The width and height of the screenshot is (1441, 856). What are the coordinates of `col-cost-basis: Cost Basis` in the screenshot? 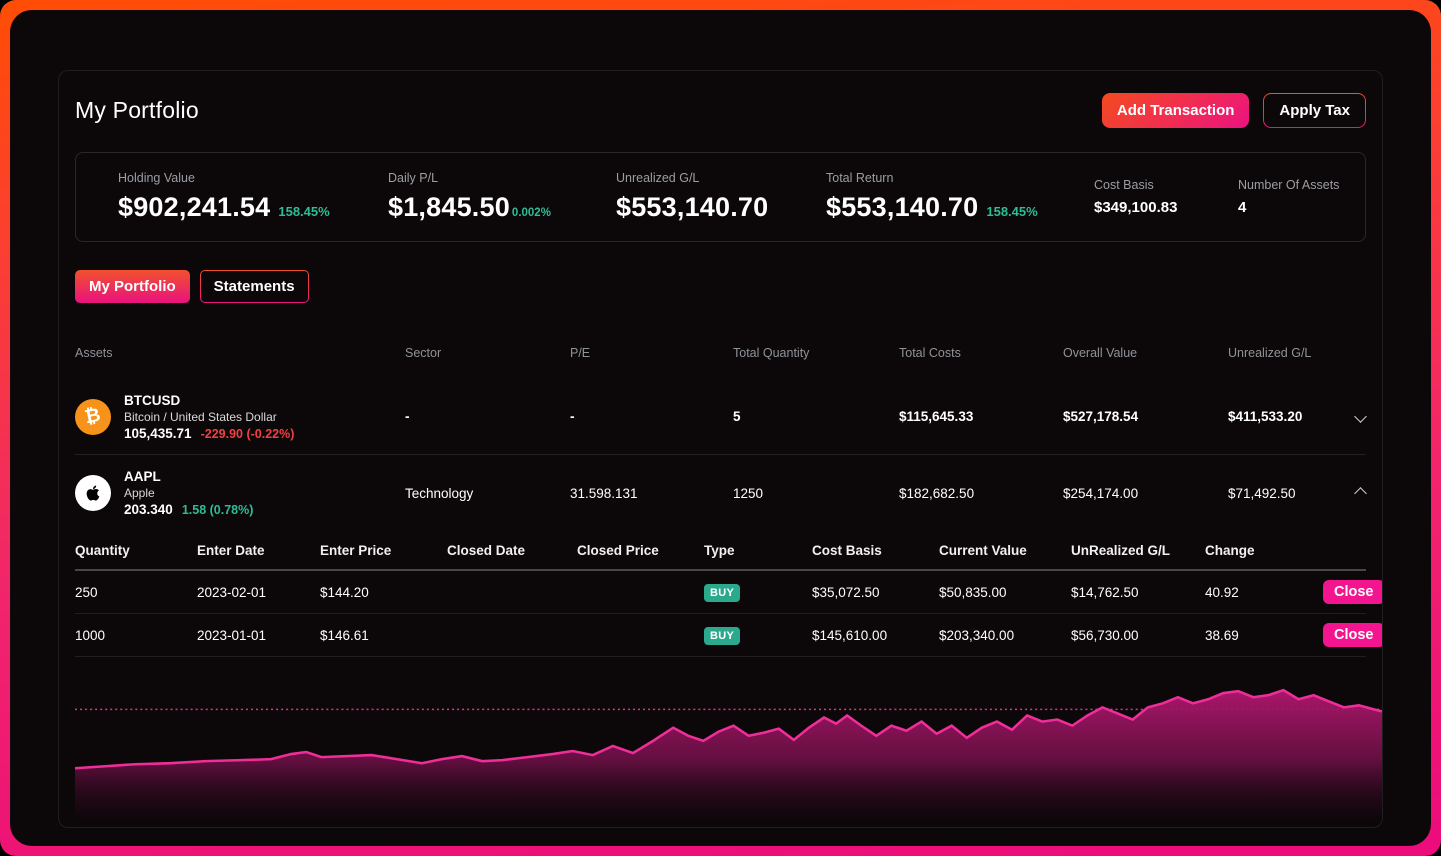 It's located at (847, 550).